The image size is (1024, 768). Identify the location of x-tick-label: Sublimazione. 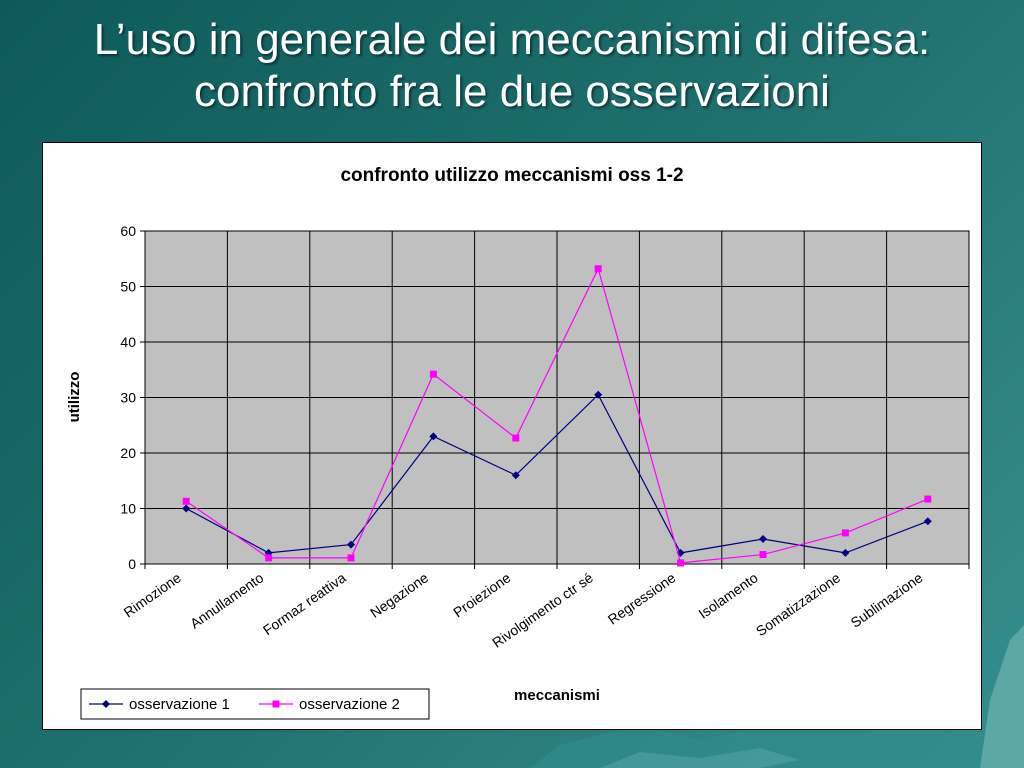
(886, 599).